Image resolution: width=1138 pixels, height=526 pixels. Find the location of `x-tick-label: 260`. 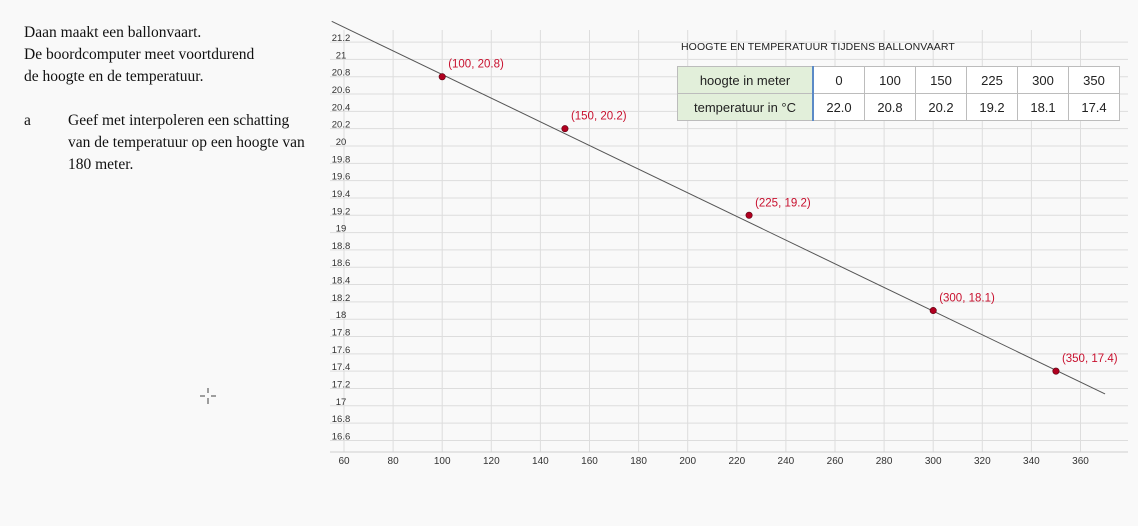

x-tick-label: 260 is located at coordinates (835, 461).